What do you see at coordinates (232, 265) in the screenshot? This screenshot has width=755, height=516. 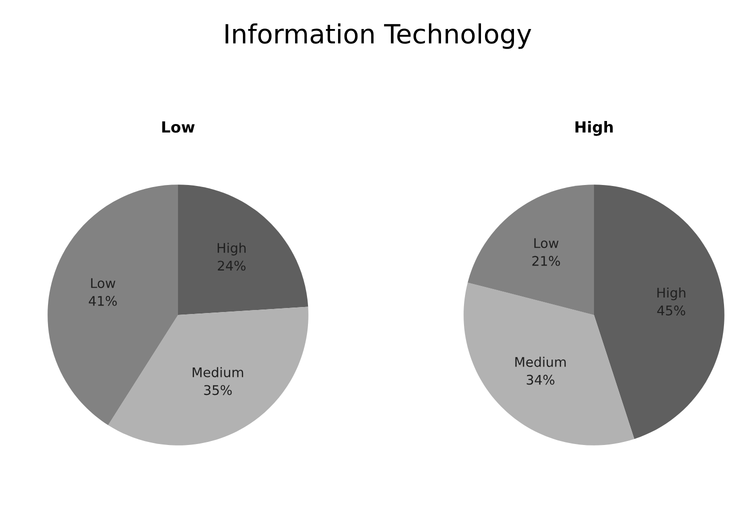 I see `data-label: 24%` at bounding box center [232, 265].